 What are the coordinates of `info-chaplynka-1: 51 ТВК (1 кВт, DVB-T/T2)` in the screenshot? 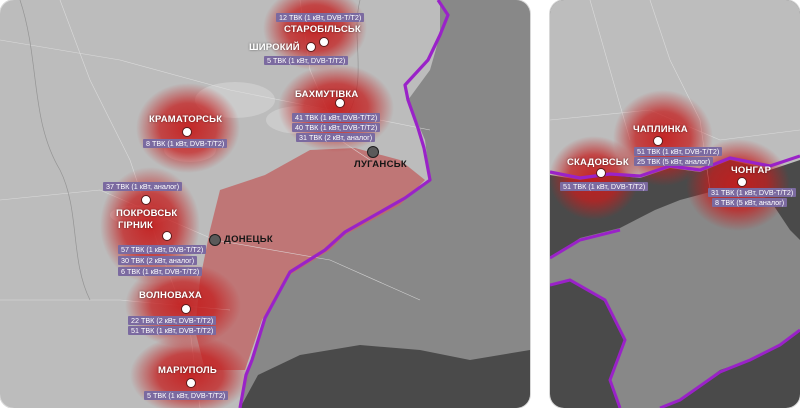 It's located at (678, 151).